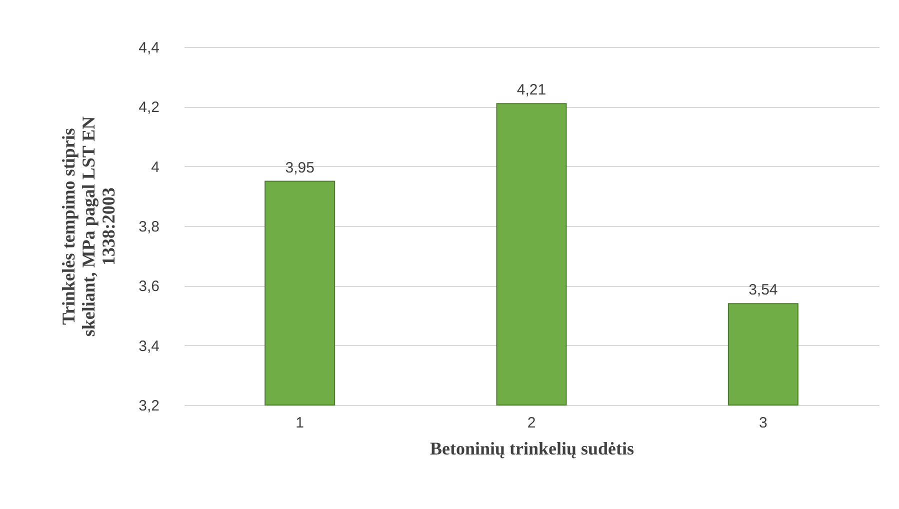  What do you see at coordinates (149, 107) in the screenshot?
I see `y-tick-label: 4,2` at bounding box center [149, 107].